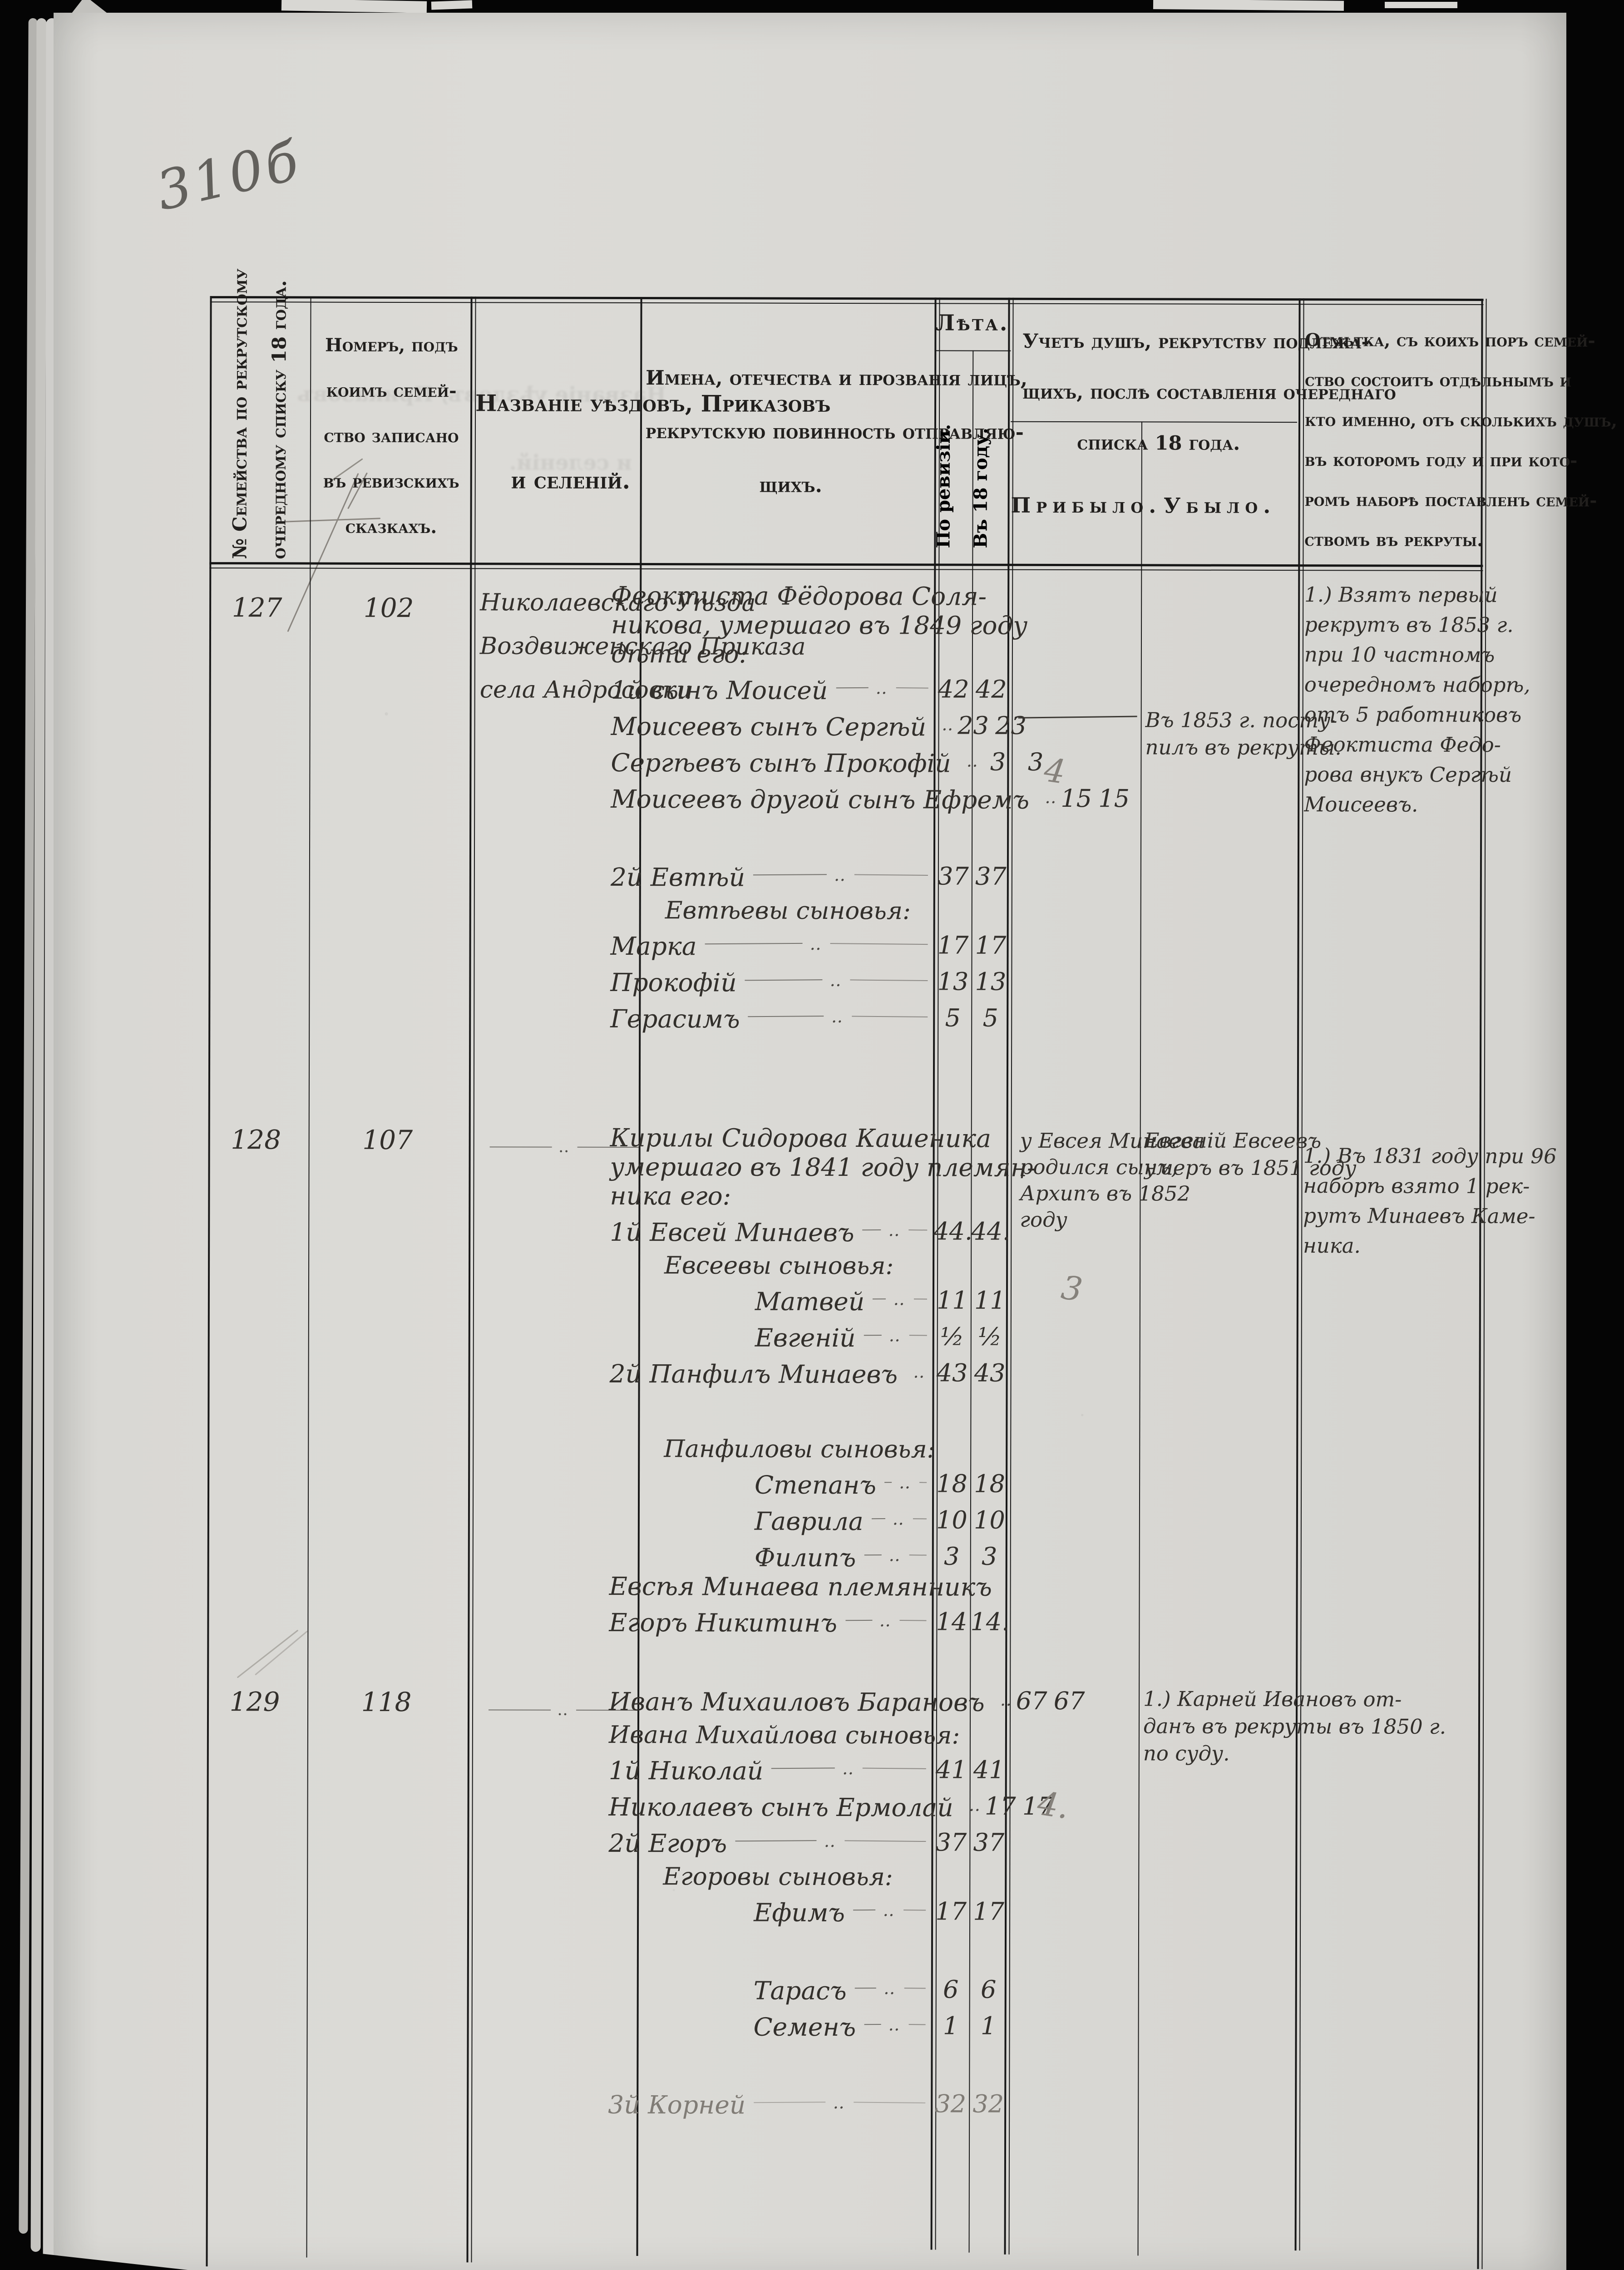 This screenshot has height=2270, width=1624. I want to click on remark-note-line: Моисеевъ., so click(1361, 804).